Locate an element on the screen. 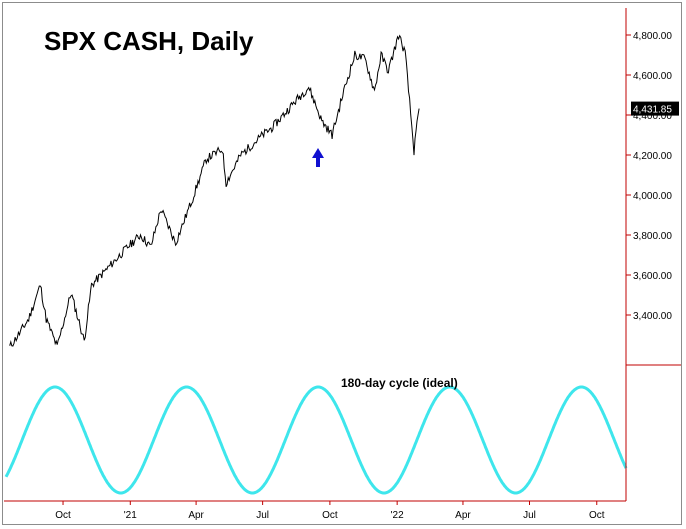  y-tick-label: 4,600.00 is located at coordinates (652, 76).